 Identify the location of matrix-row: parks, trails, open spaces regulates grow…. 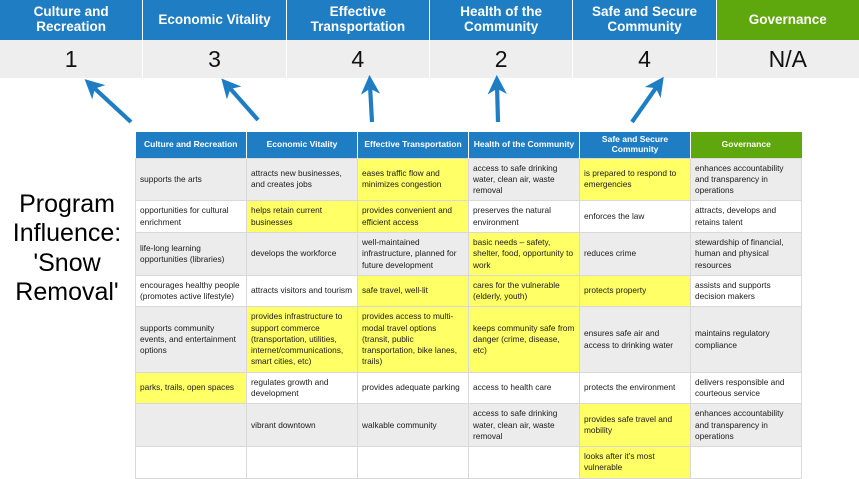
(468, 388).